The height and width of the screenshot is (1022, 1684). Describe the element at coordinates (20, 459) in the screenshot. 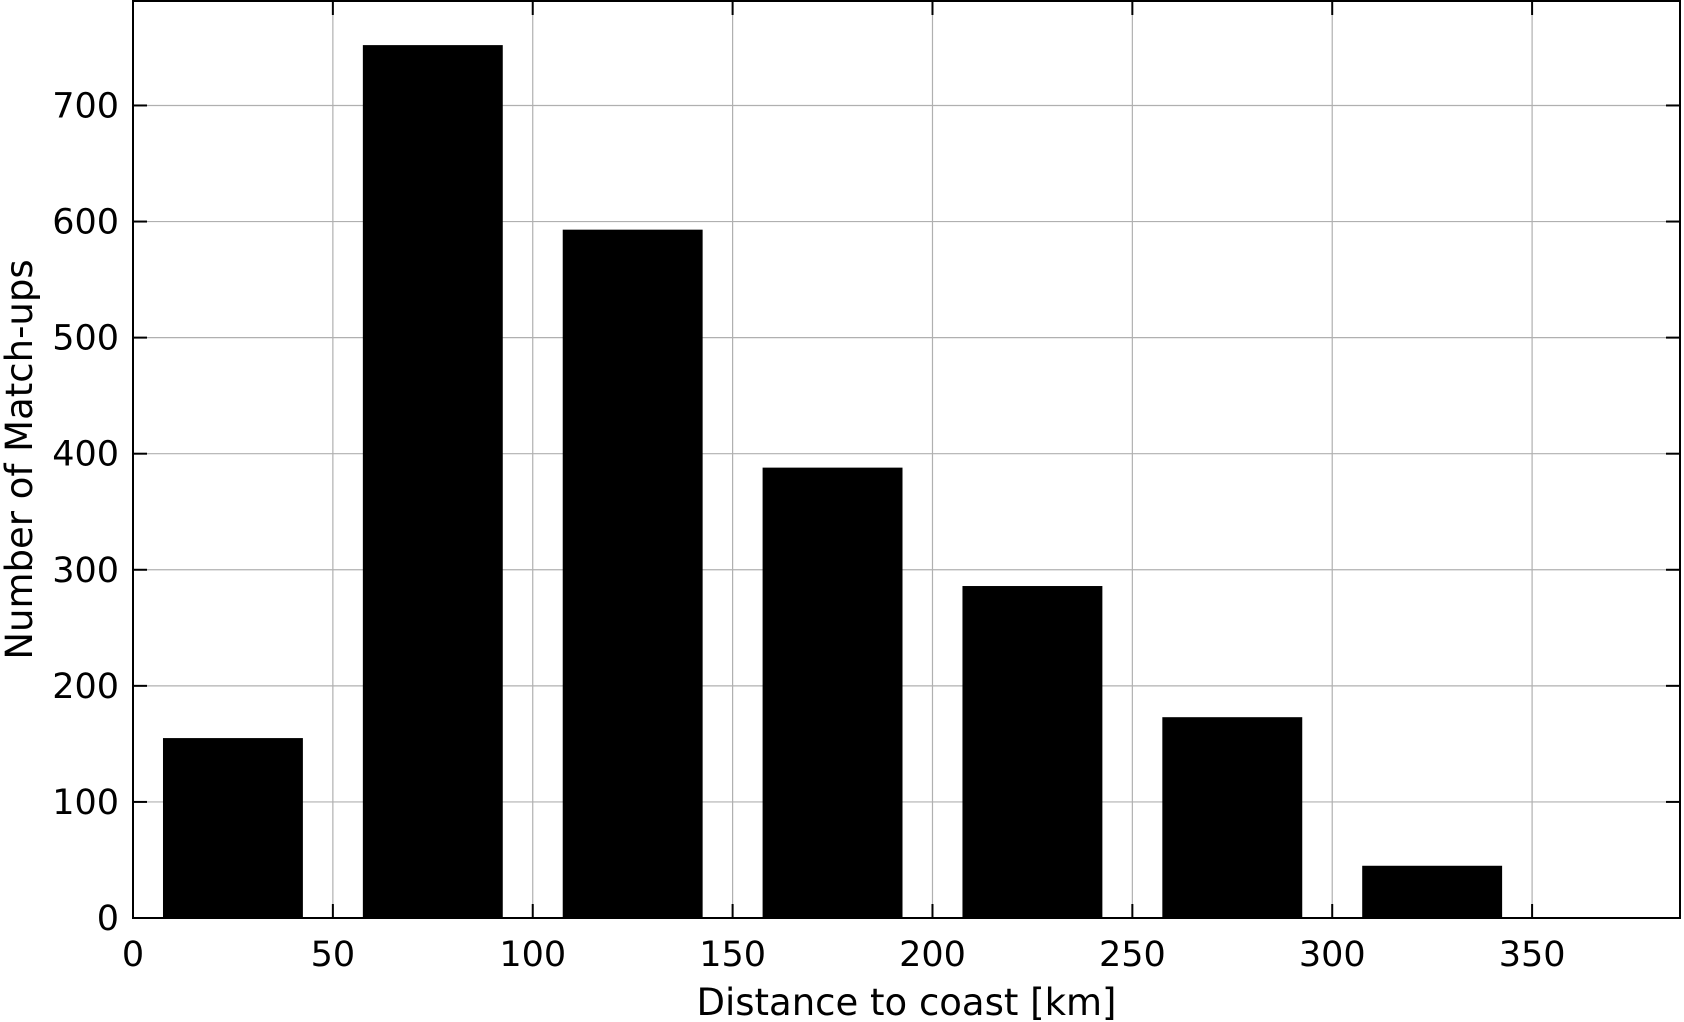

I see `y-axis-title: Number of Match-ups` at that location.